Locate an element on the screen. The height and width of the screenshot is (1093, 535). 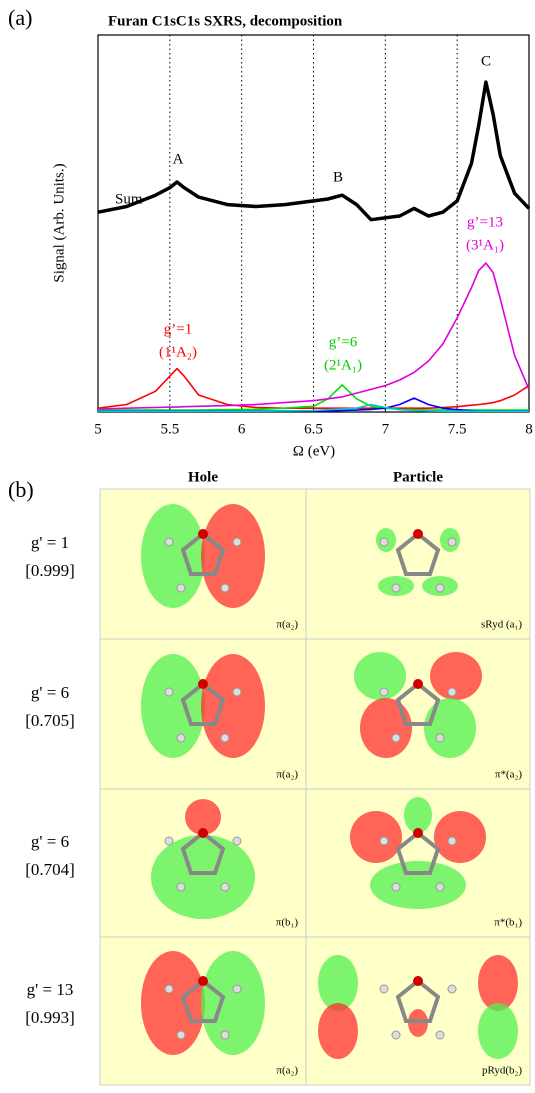
x-tick-label: 6.5 is located at coordinates (313, 429).